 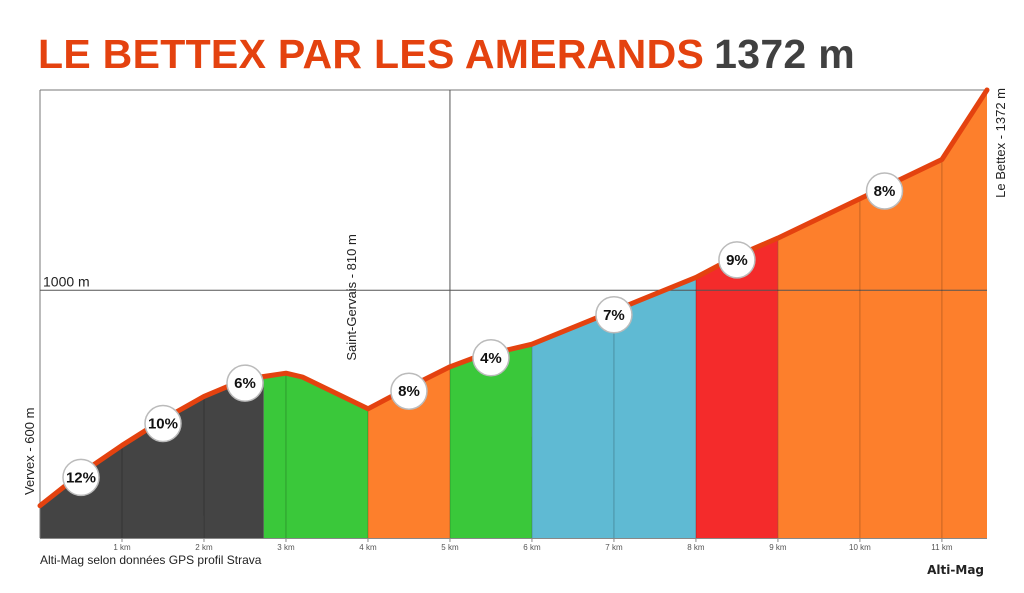 What do you see at coordinates (66, 281) in the screenshot?
I see `gridline-label-1000m: 1000 m` at bounding box center [66, 281].